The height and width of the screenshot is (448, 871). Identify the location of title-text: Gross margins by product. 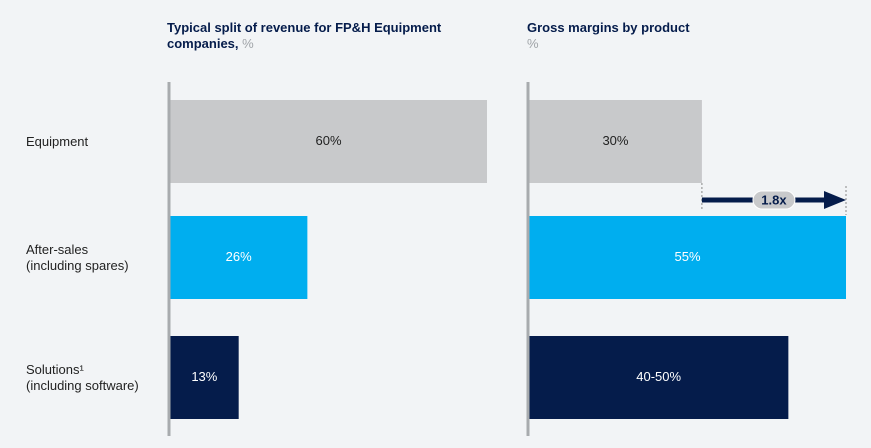
(608, 27).